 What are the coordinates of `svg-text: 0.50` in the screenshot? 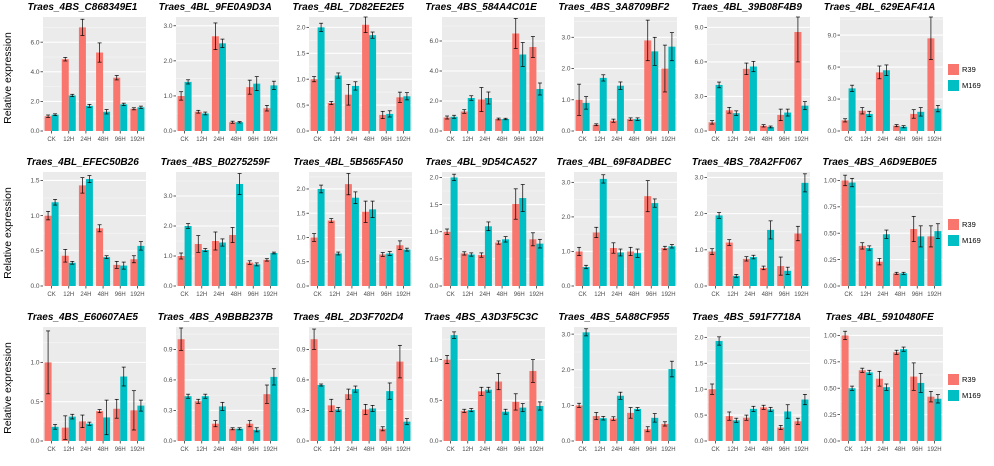 It's located at (830, 233).